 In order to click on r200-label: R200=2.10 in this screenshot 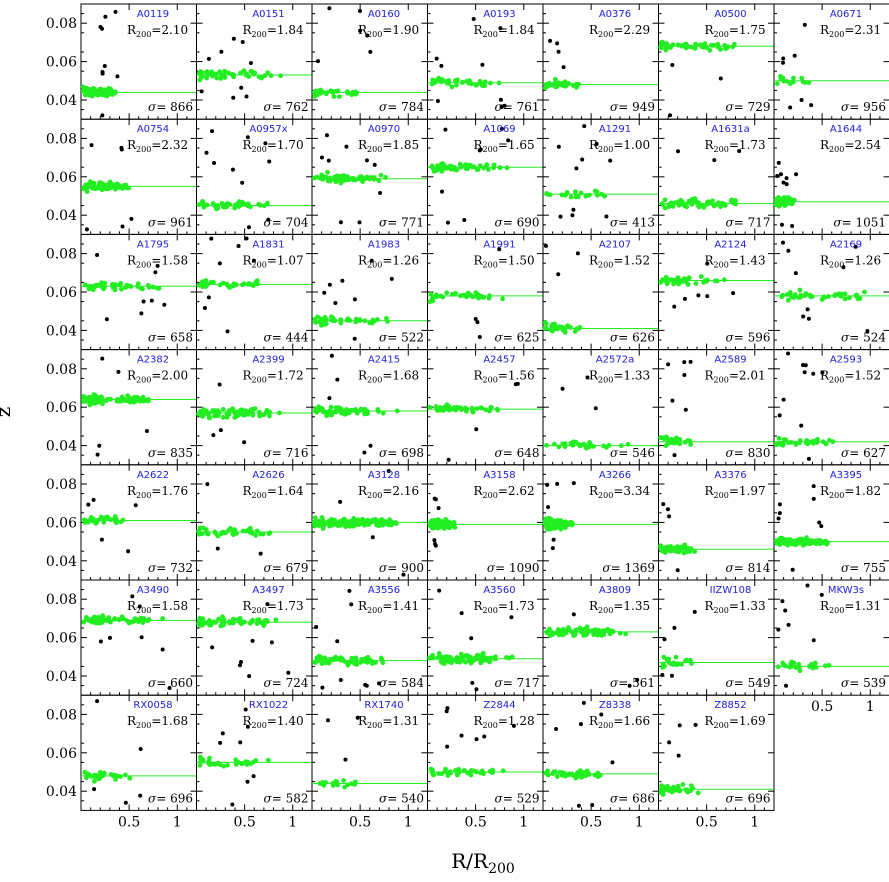, I will do `click(157, 31)`.